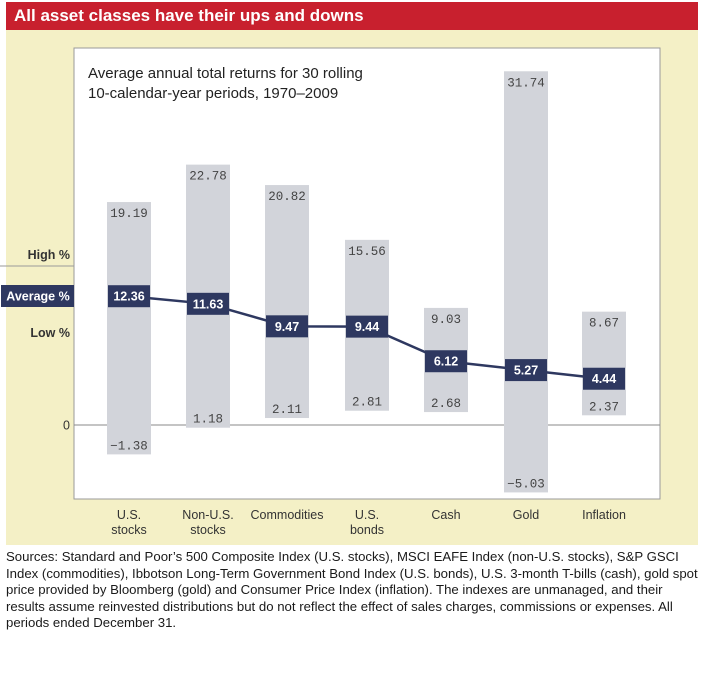 This screenshot has width=707, height=675. I want to click on high-label: 19.19, so click(129, 214).